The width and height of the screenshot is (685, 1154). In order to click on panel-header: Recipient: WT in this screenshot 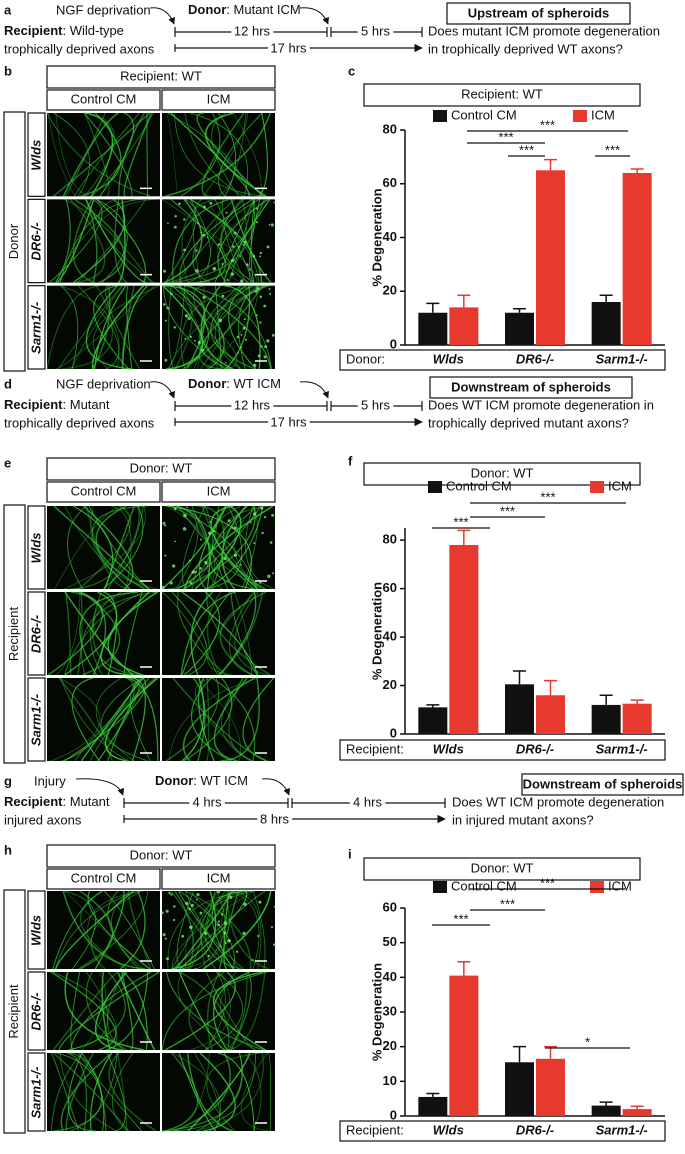, I will do `click(161, 75)`.